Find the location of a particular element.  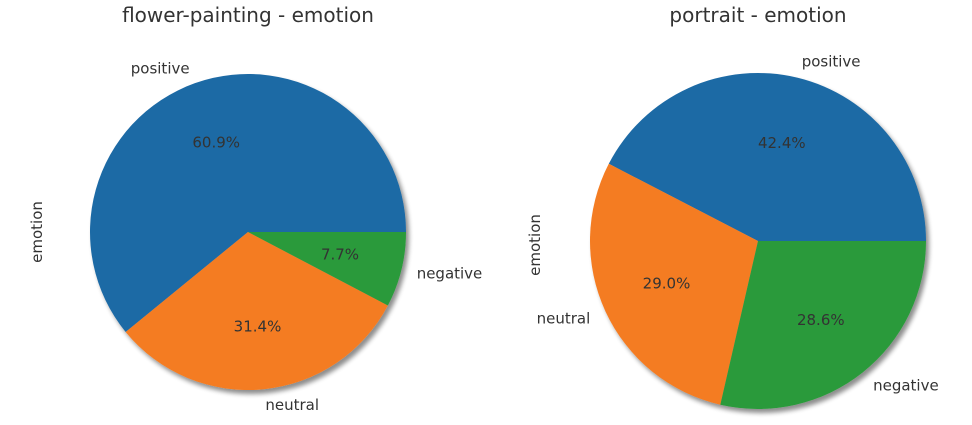

slice-percent-label: 7.7% is located at coordinates (340, 255).